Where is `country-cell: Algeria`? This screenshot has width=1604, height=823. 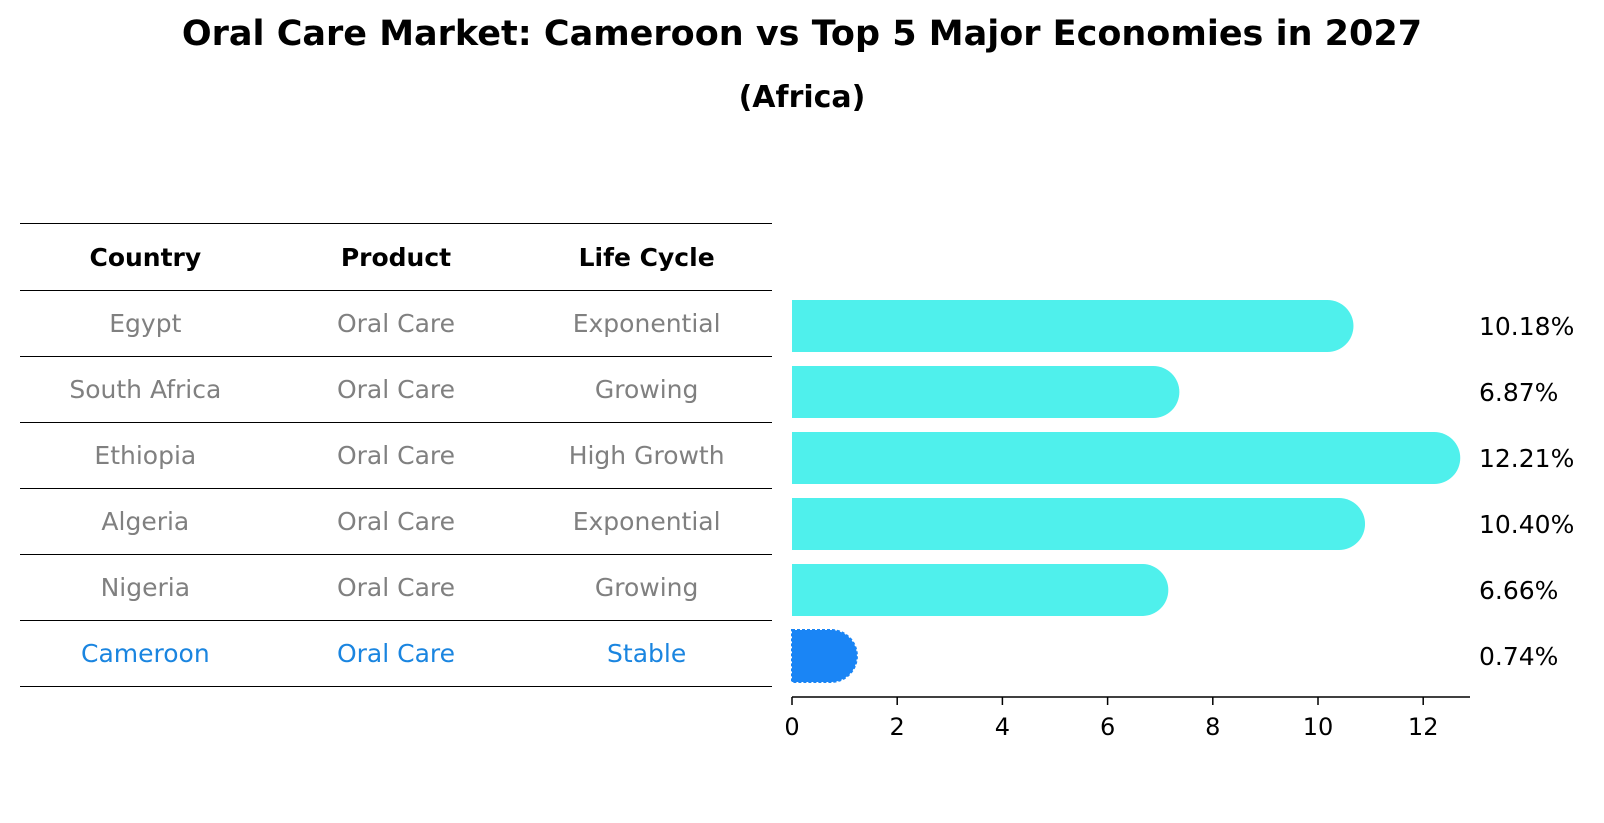
country-cell: Algeria is located at coordinates (145, 521).